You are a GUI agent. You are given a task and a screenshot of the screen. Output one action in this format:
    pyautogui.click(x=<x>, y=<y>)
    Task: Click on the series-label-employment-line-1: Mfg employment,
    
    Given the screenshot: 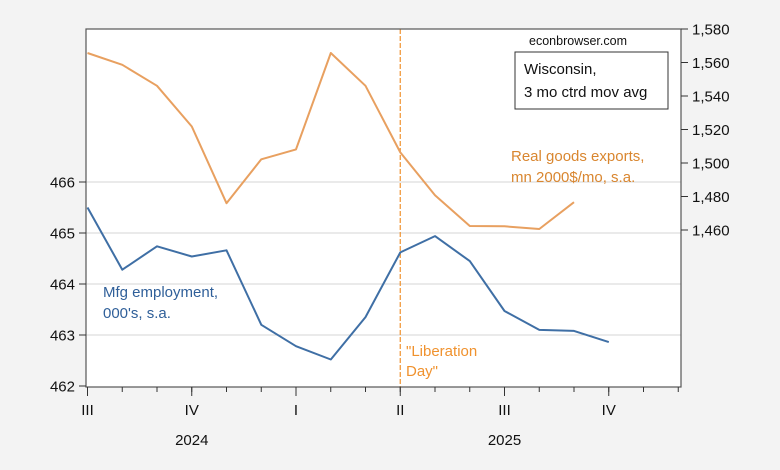 What is the action you would take?
    pyautogui.click(x=160, y=292)
    